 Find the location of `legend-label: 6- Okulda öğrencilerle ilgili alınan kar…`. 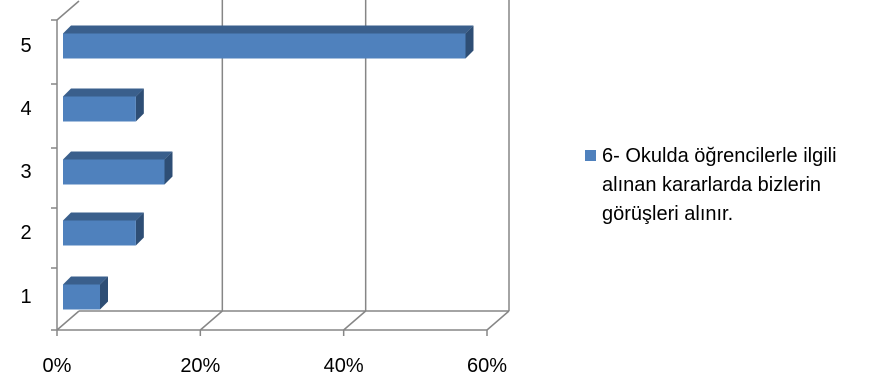

legend-label: 6- Okulda öğrencilerle ilgili alınan kar… is located at coordinates (719, 185).